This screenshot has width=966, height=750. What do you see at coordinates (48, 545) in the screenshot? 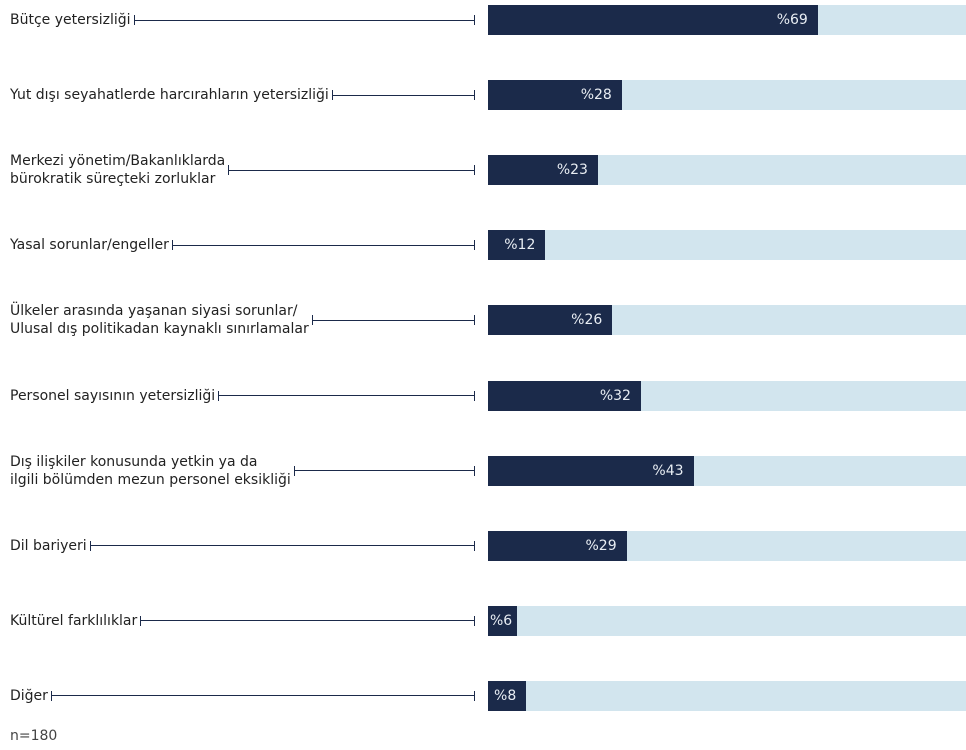
I see `category-label: Dil bariyeri` at bounding box center [48, 545].